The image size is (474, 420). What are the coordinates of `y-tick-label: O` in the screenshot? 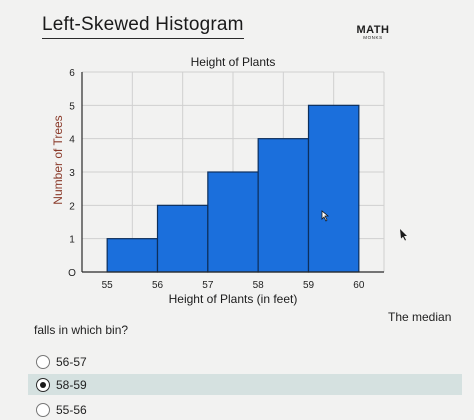 It's located at (72, 273).